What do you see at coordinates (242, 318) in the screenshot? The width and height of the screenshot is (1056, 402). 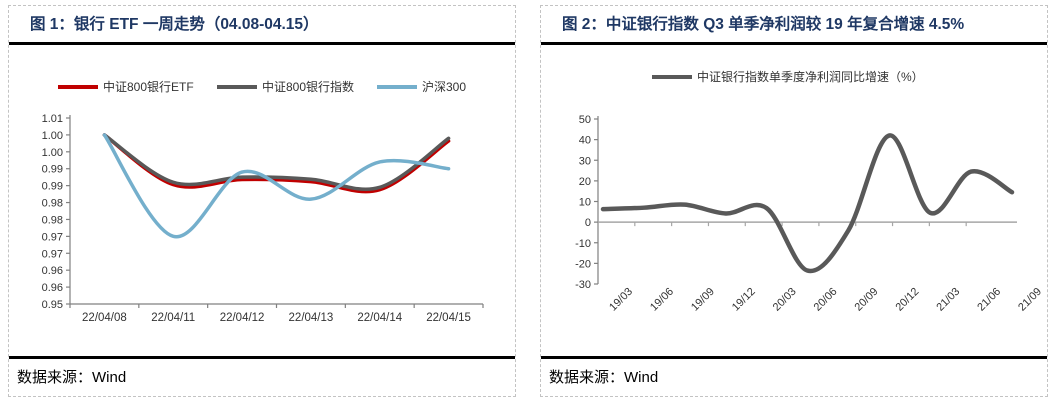 I see `x-tick-label: 22/04/12` at bounding box center [242, 318].